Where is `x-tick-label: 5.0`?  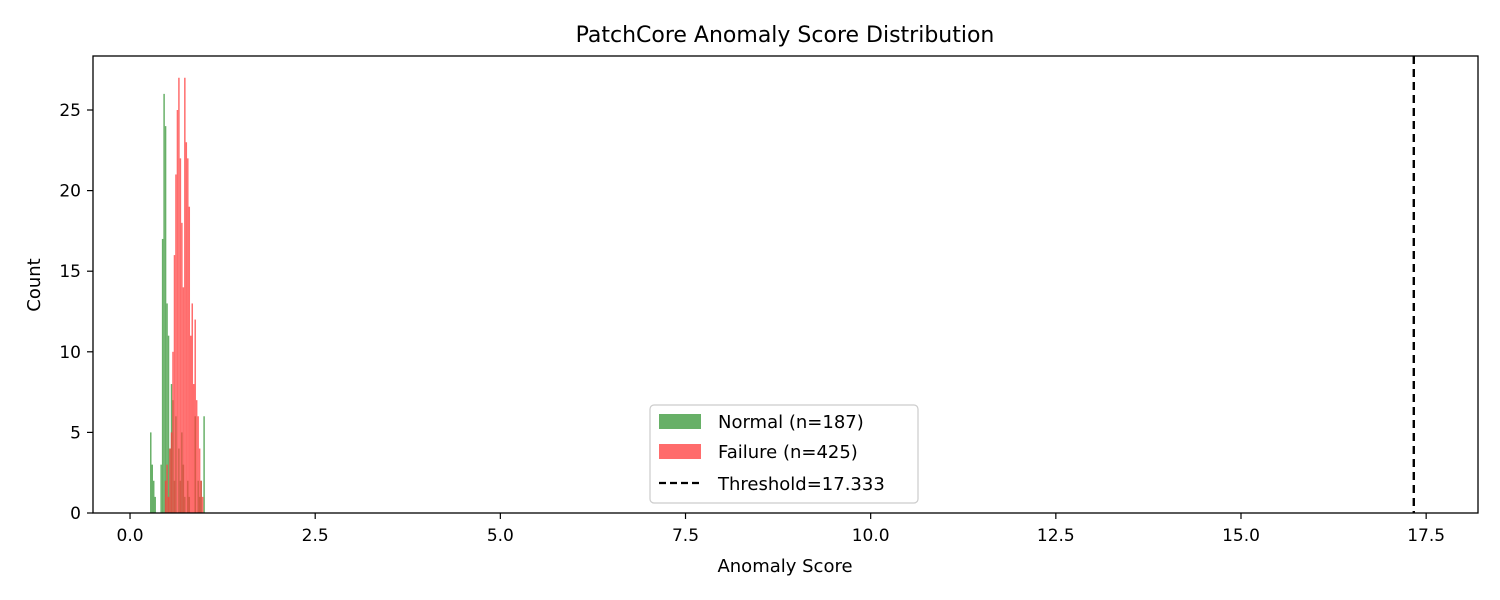 x-tick-label: 5.0 is located at coordinates (500, 536).